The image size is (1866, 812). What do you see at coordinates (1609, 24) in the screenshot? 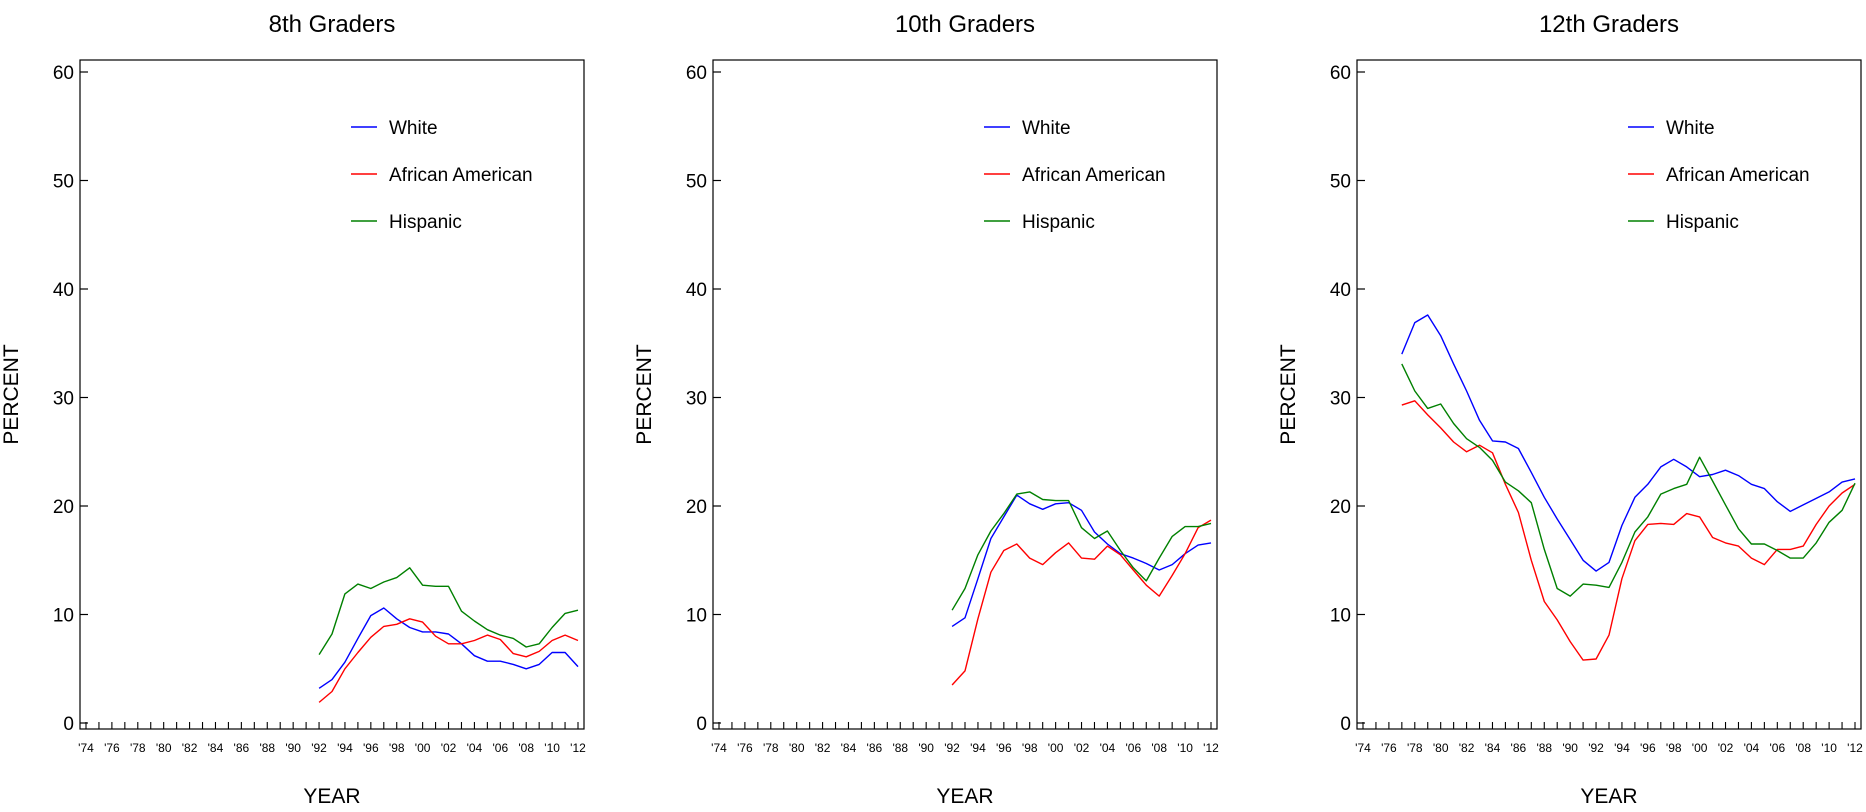
I see `chart-title: 12th Graders` at bounding box center [1609, 24].